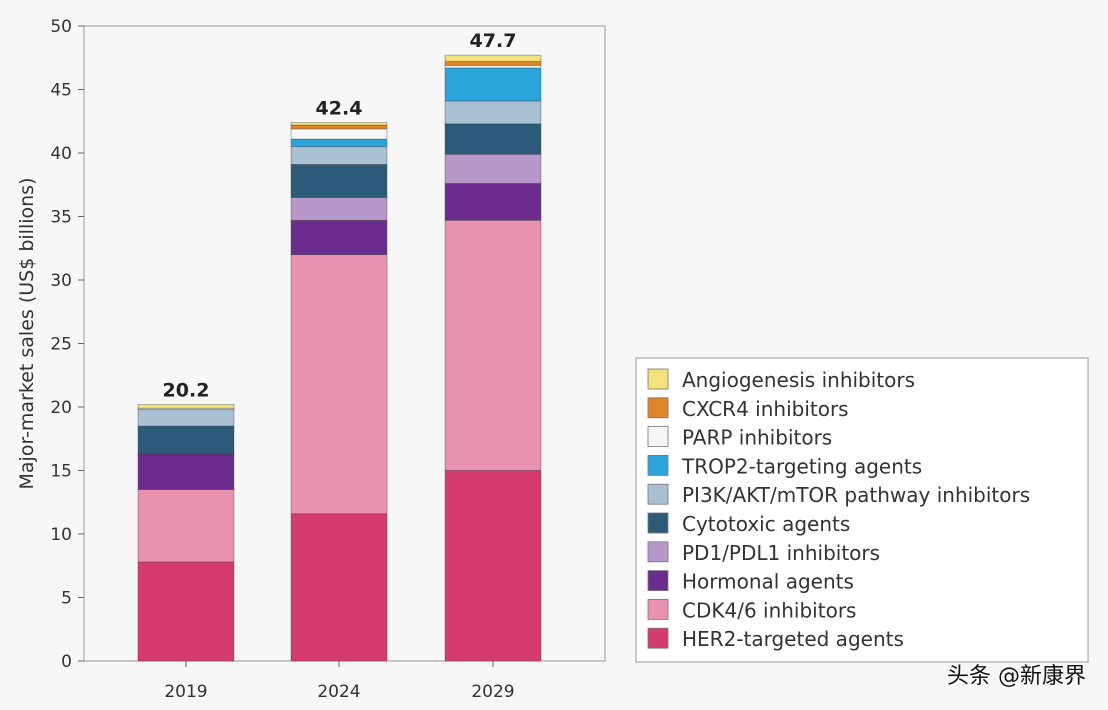 This screenshot has height=710, width=1108. What do you see at coordinates (781, 553) in the screenshot?
I see `legend-label: PD1/PDL1 inhibitors` at bounding box center [781, 553].